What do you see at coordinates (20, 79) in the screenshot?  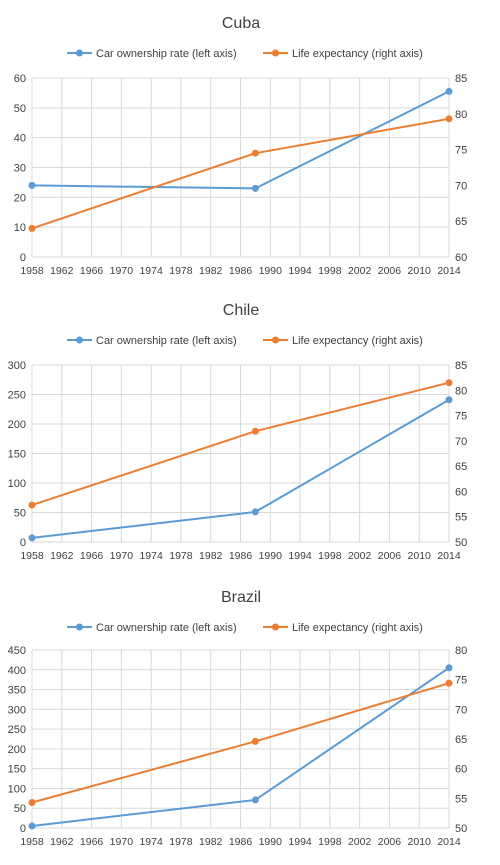 I see `left-axis-tick-label: 60` at bounding box center [20, 79].